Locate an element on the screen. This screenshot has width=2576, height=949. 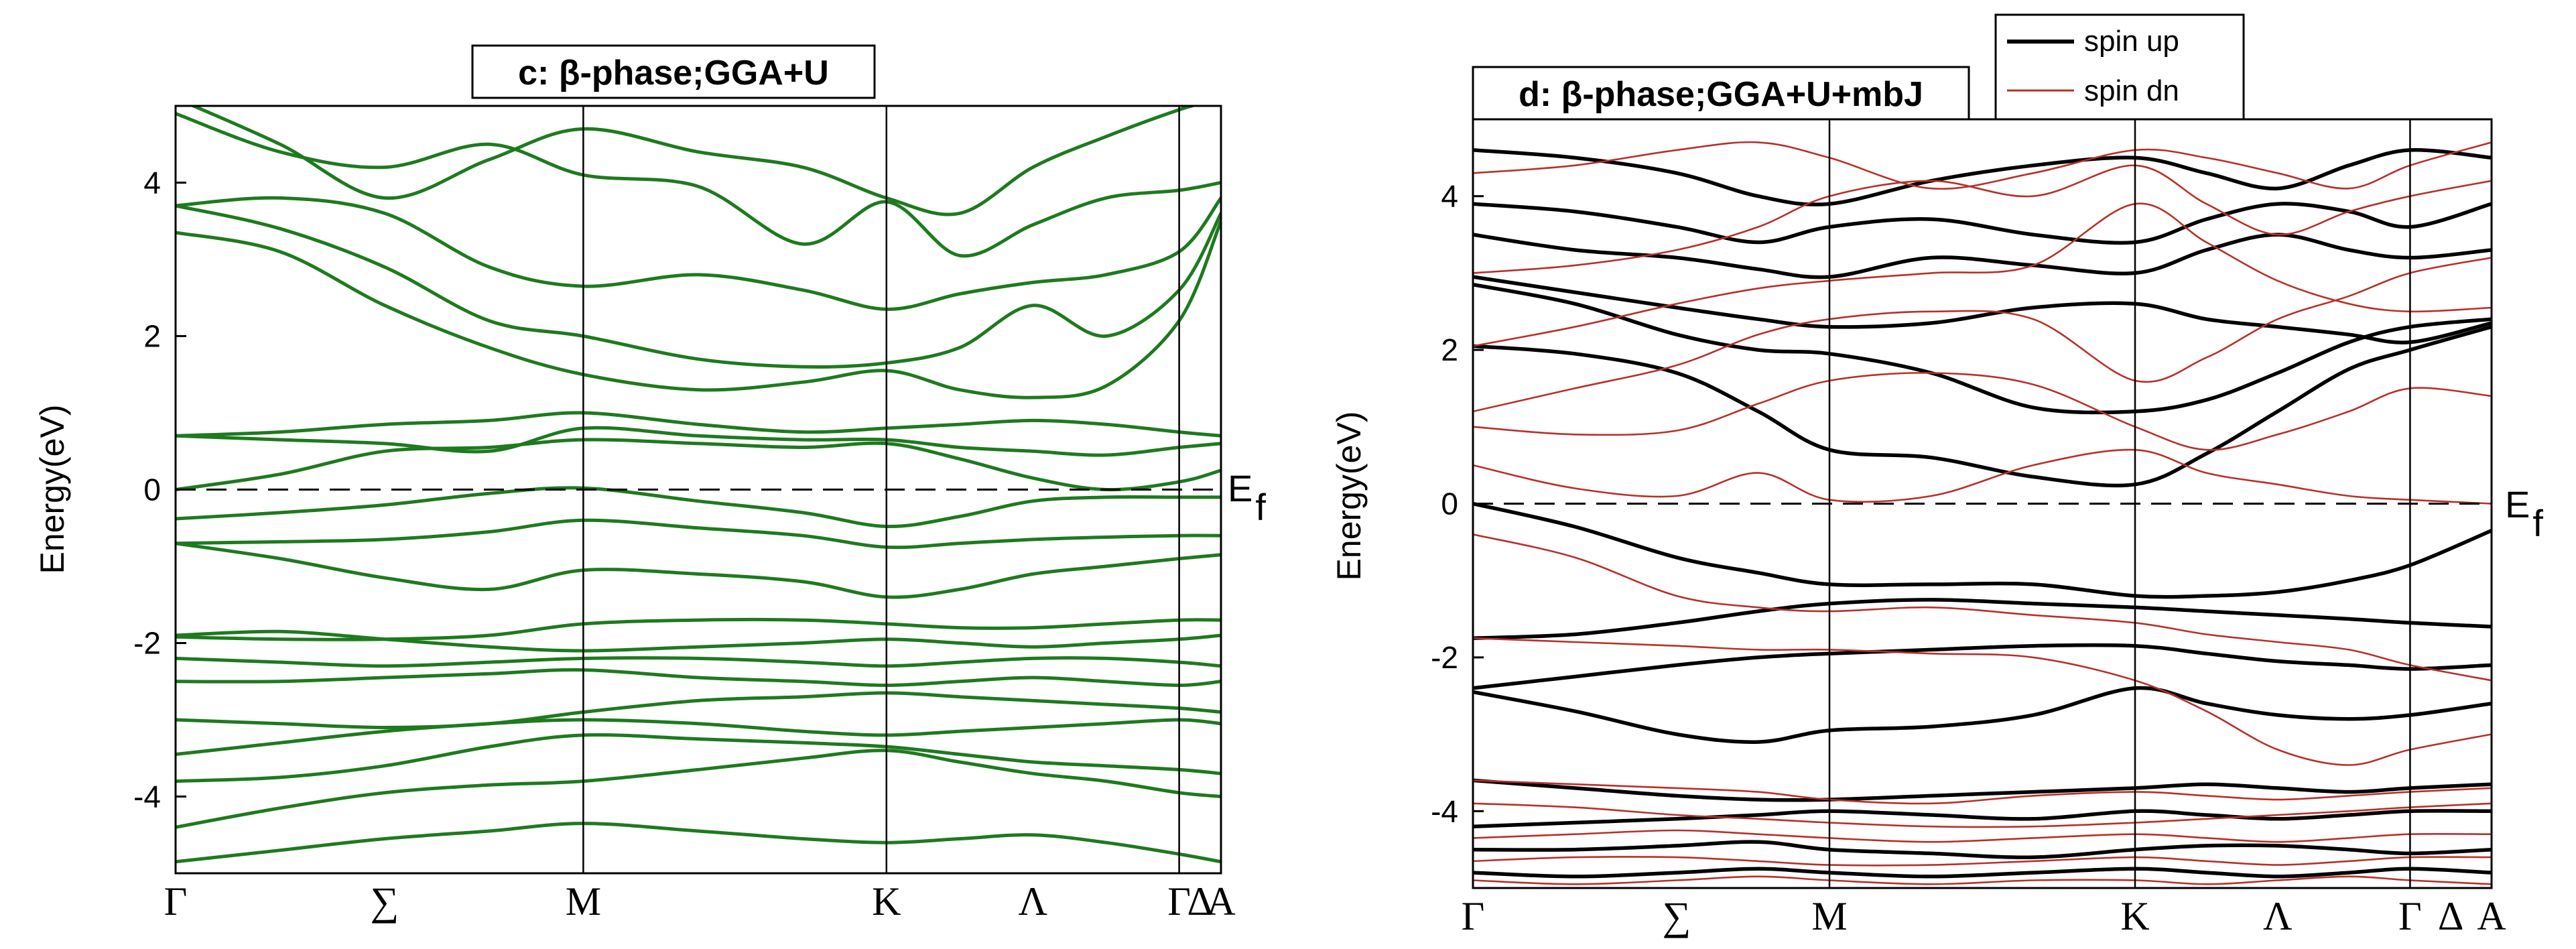
panel-c-ytick-label: -2 is located at coordinates (147, 643).